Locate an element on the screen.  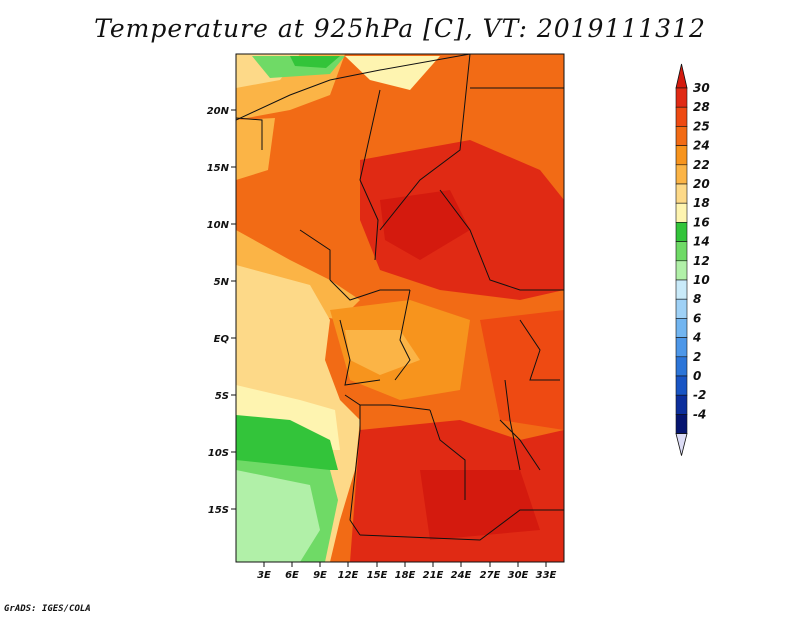
colorbar-label: 16 is located at coordinates (701, 222).